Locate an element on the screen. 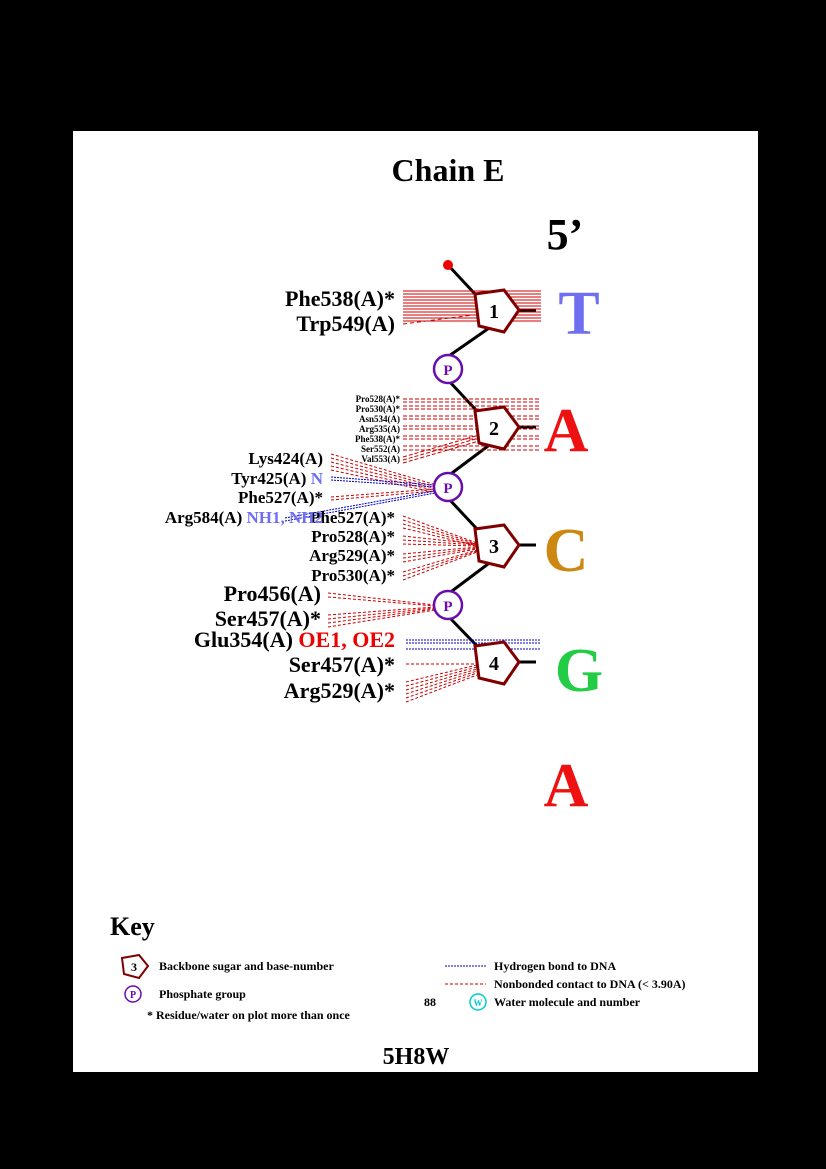  residue-atoms: NH1, NH2 is located at coordinates (285, 517).